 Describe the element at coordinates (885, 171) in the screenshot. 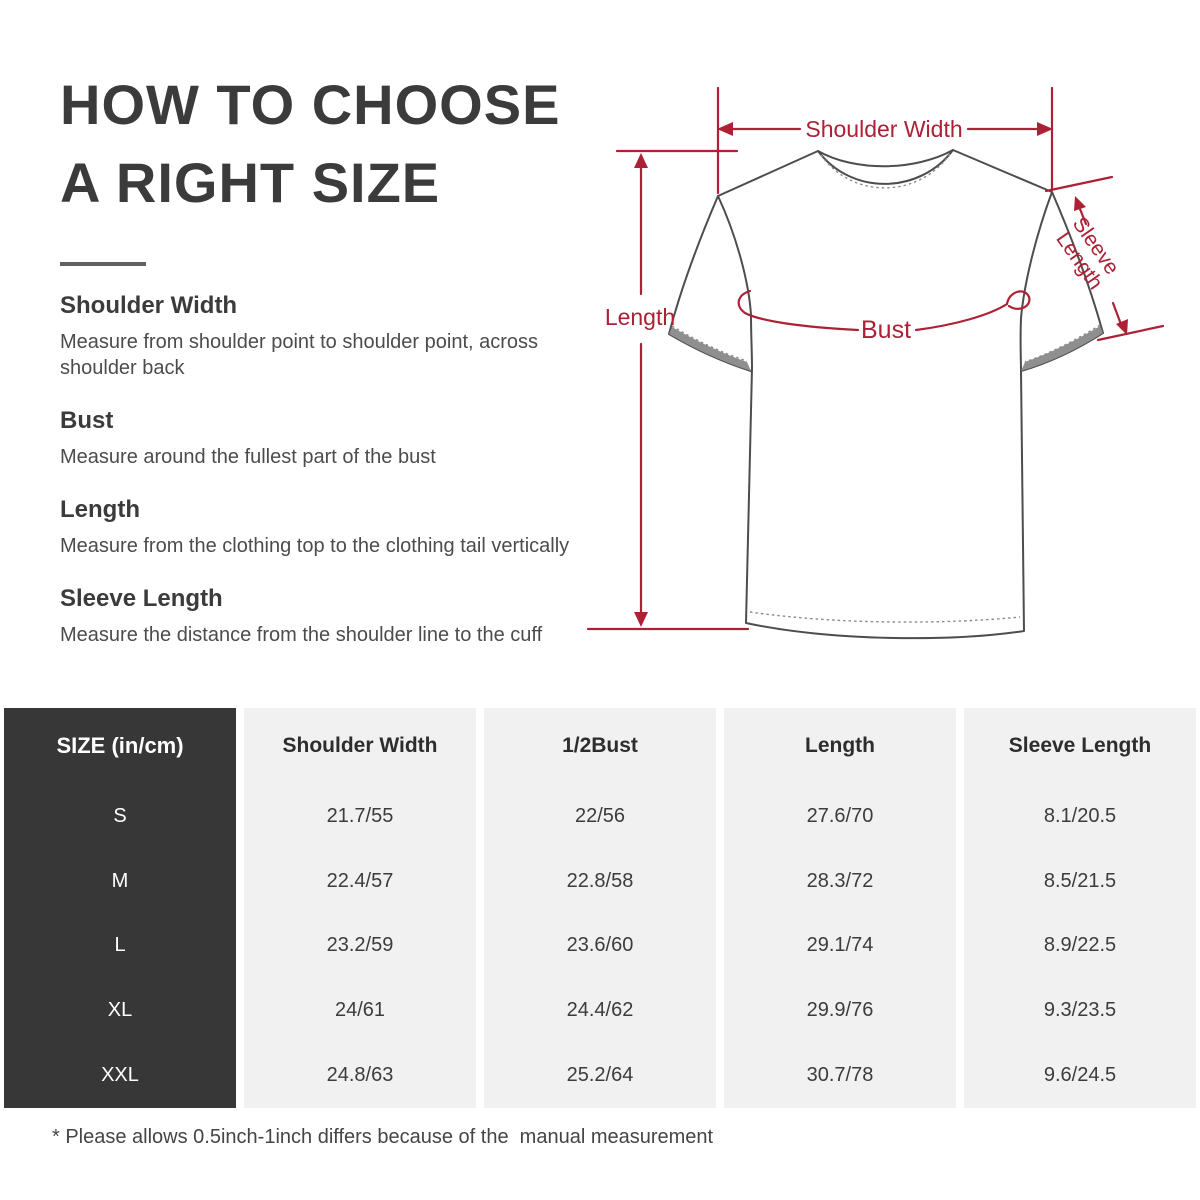

I see `collar-stitch` at that location.